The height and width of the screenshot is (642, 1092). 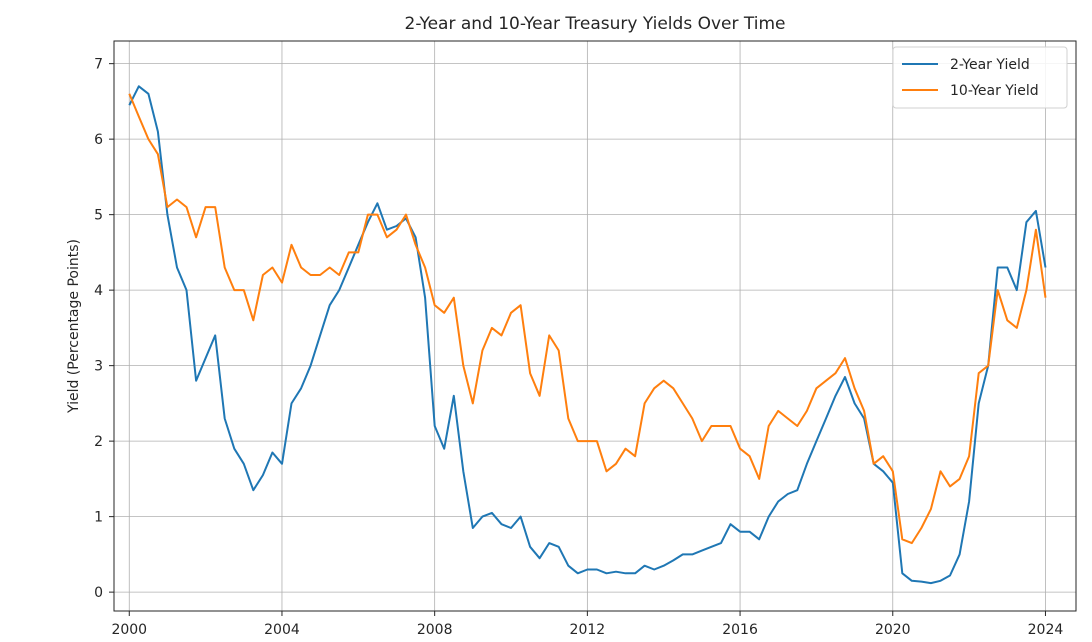 I want to click on x-tick-label: 2008, so click(x=435, y=630).